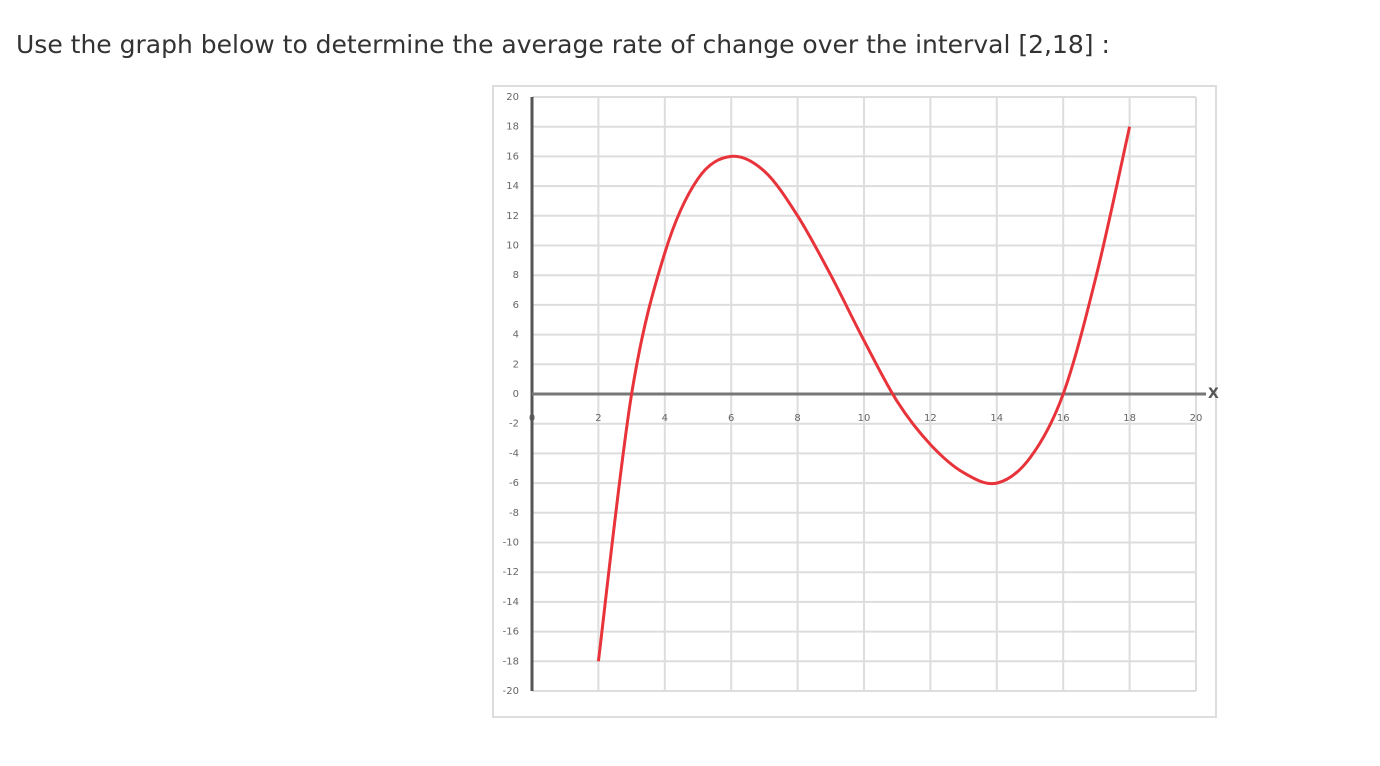  What do you see at coordinates (514, 483) in the screenshot?
I see `y-tick-label: -6` at bounding box center [514, 483].